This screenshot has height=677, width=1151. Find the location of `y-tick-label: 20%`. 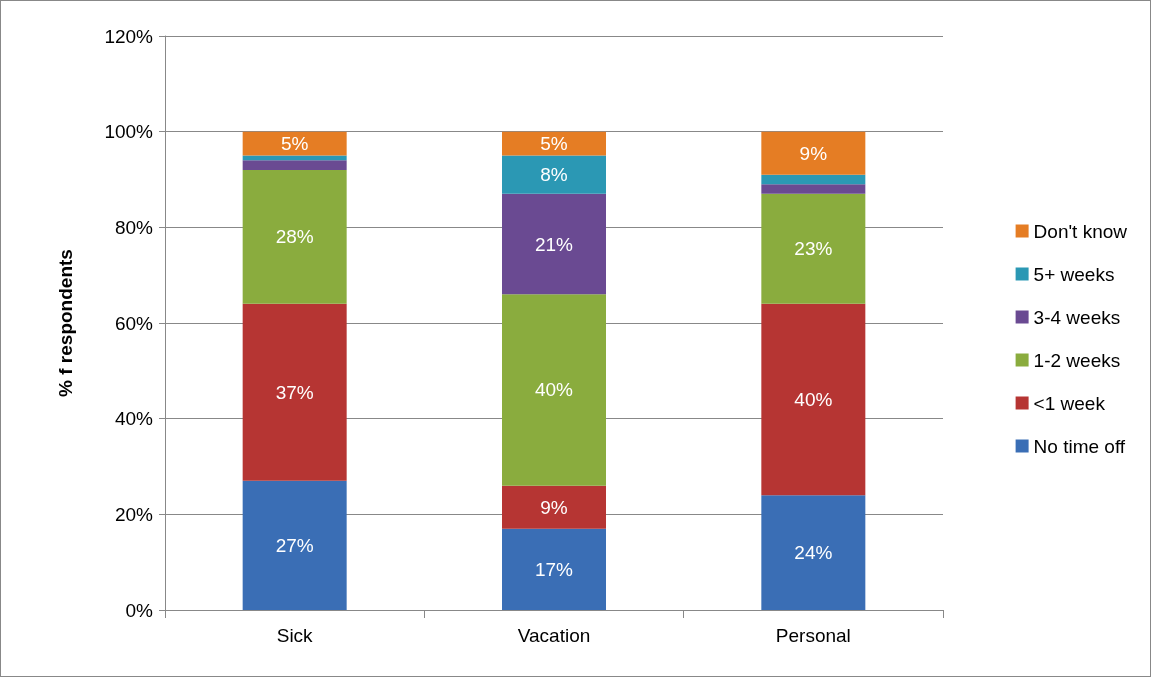

y-tick-label: 20% is located at coordinates (134, 514).